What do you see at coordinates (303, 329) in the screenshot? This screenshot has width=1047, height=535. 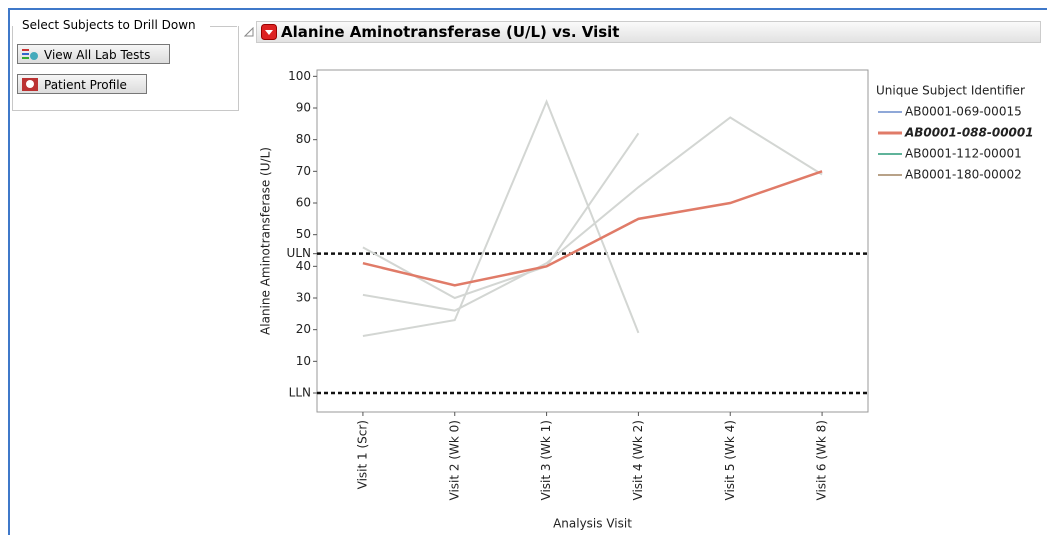 I see `y-tick-label: 20` at bounding box center [303, 329].